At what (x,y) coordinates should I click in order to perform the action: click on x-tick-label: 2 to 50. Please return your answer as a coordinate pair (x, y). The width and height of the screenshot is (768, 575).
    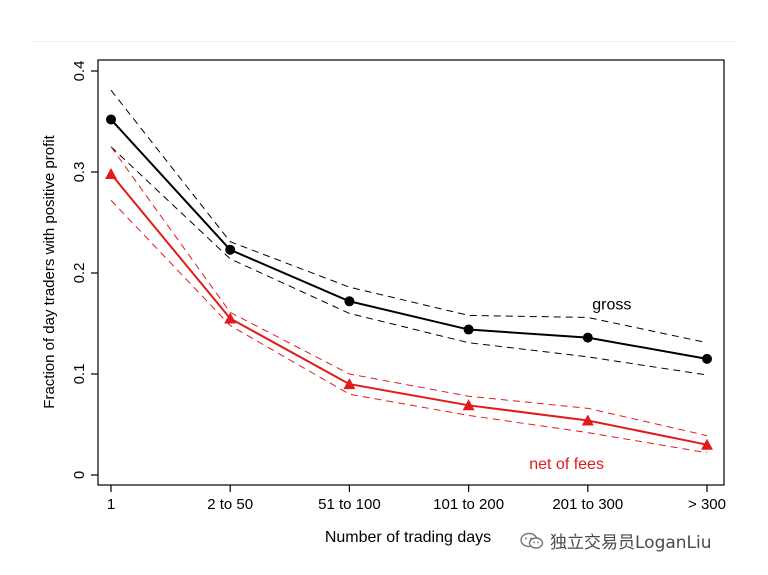
    Looking at the image, I should click on (230, 504).